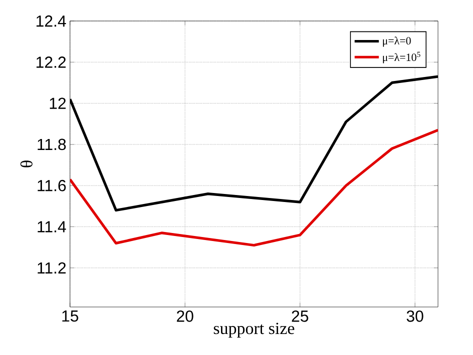  I want to click on y-tick-label: 11.6, so click(52, 186).